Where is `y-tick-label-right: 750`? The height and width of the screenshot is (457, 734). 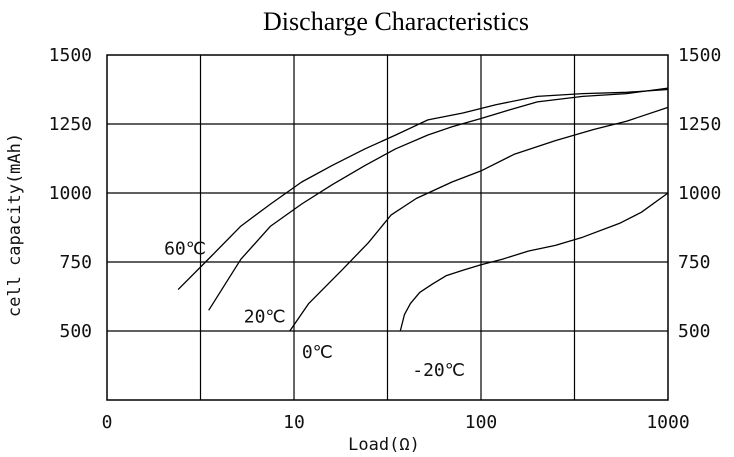
y-tick-label-right: 750 is located at coordinates (694, 262).